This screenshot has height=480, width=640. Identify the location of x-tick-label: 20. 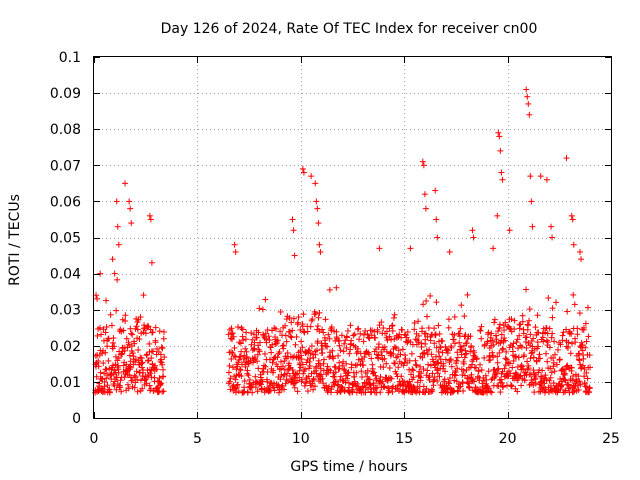
(508, 439).